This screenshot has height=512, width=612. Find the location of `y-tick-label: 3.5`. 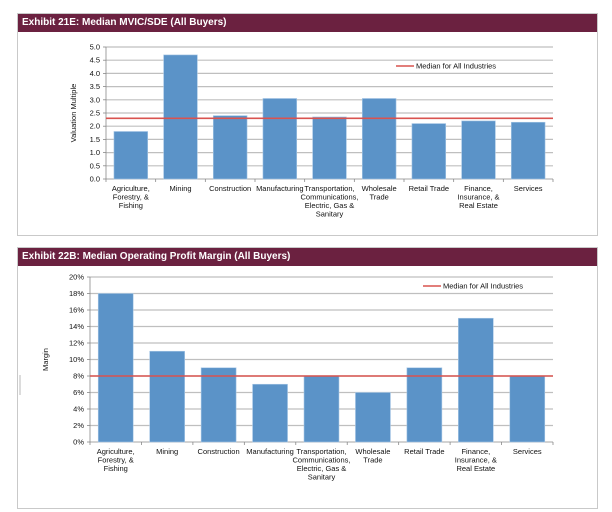

y-tick-label: 3.5 is located at coordinates (95, 86).